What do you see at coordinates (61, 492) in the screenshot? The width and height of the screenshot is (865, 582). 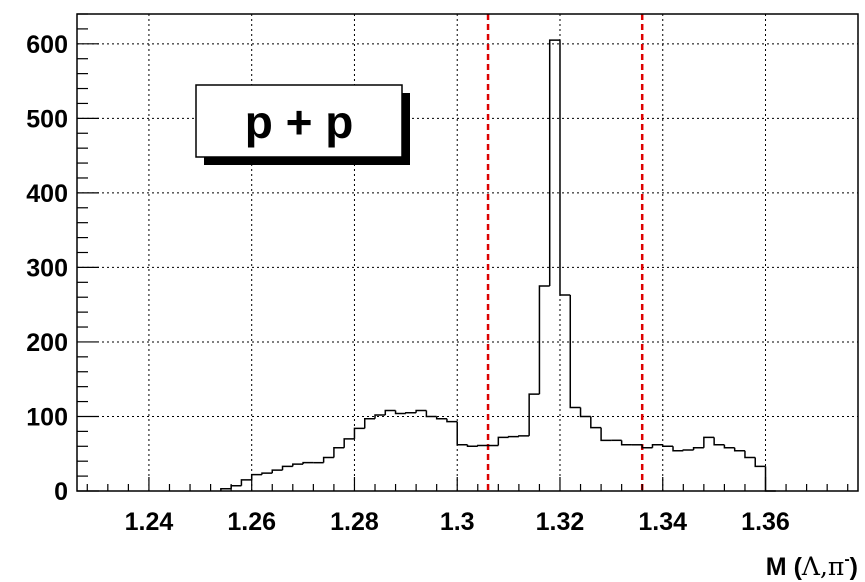 I see `y-tick-label: 0` at bounding box center [61, 492].